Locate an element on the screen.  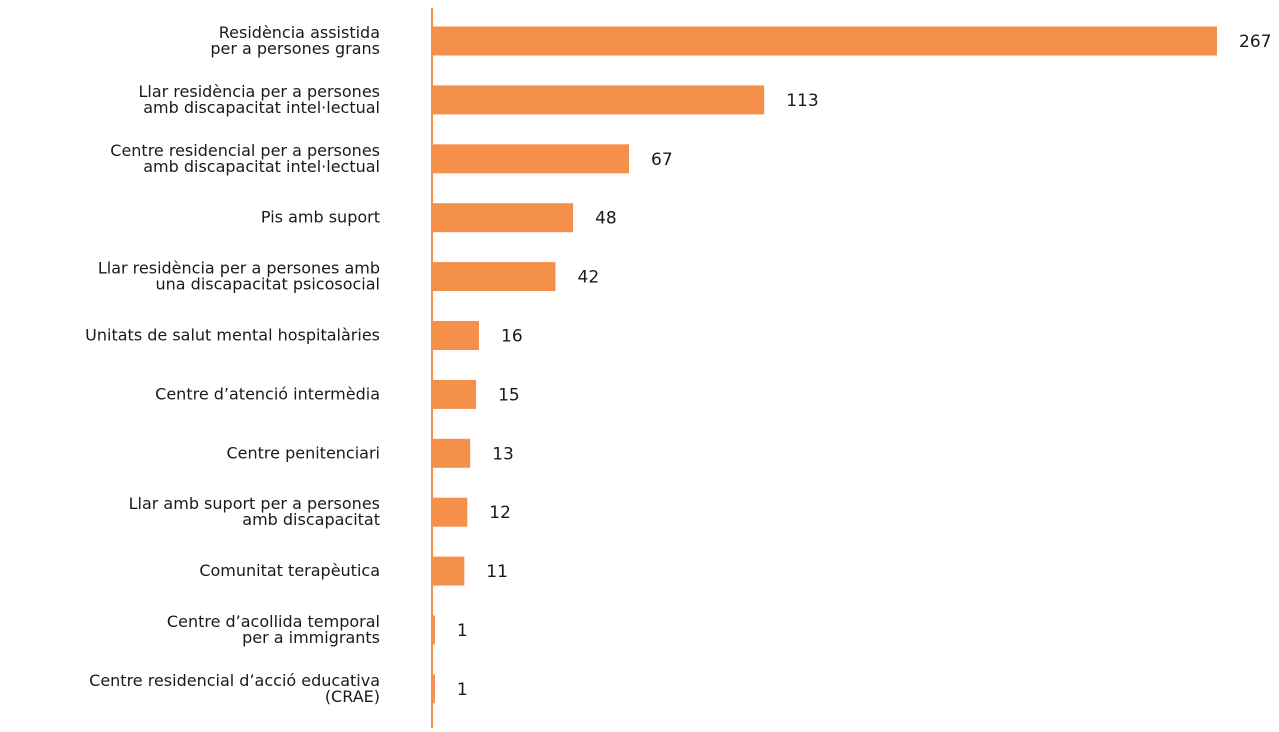
value-label-6: 15 is located at coordinates (509, 395).